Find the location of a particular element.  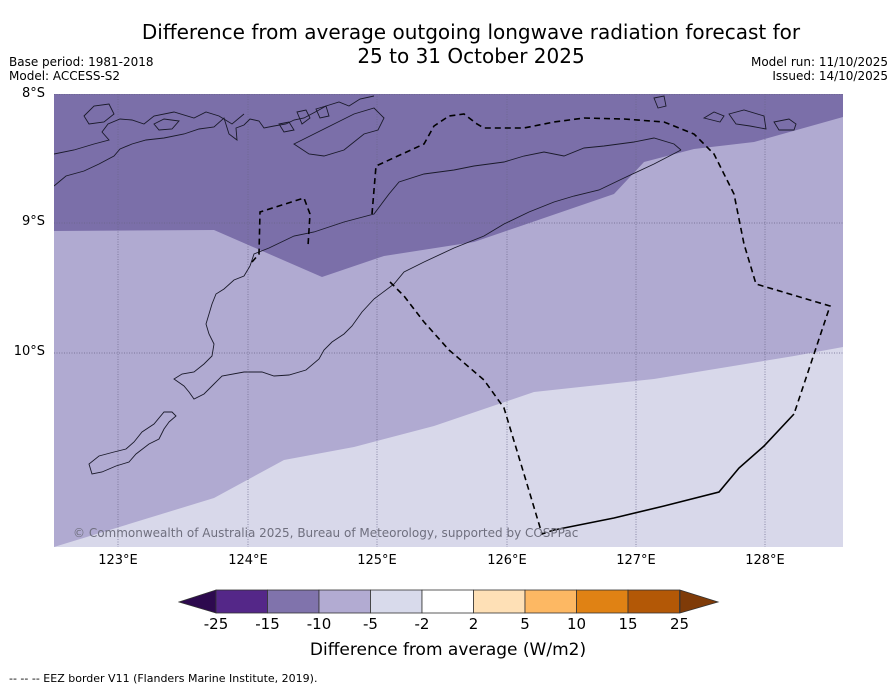

colorbar-tick-label: -10 is located at coordinates (319, 624).